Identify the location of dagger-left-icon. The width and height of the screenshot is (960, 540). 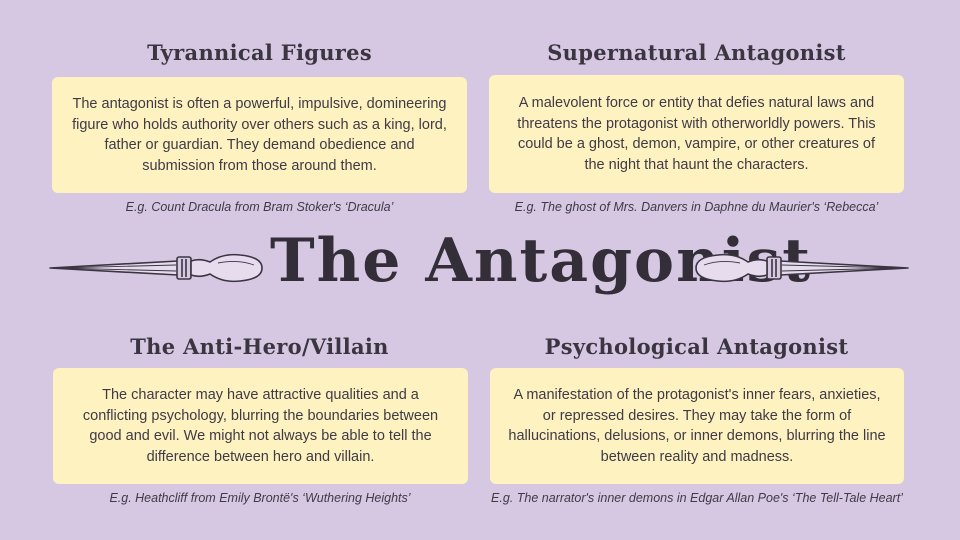
(156, 268).